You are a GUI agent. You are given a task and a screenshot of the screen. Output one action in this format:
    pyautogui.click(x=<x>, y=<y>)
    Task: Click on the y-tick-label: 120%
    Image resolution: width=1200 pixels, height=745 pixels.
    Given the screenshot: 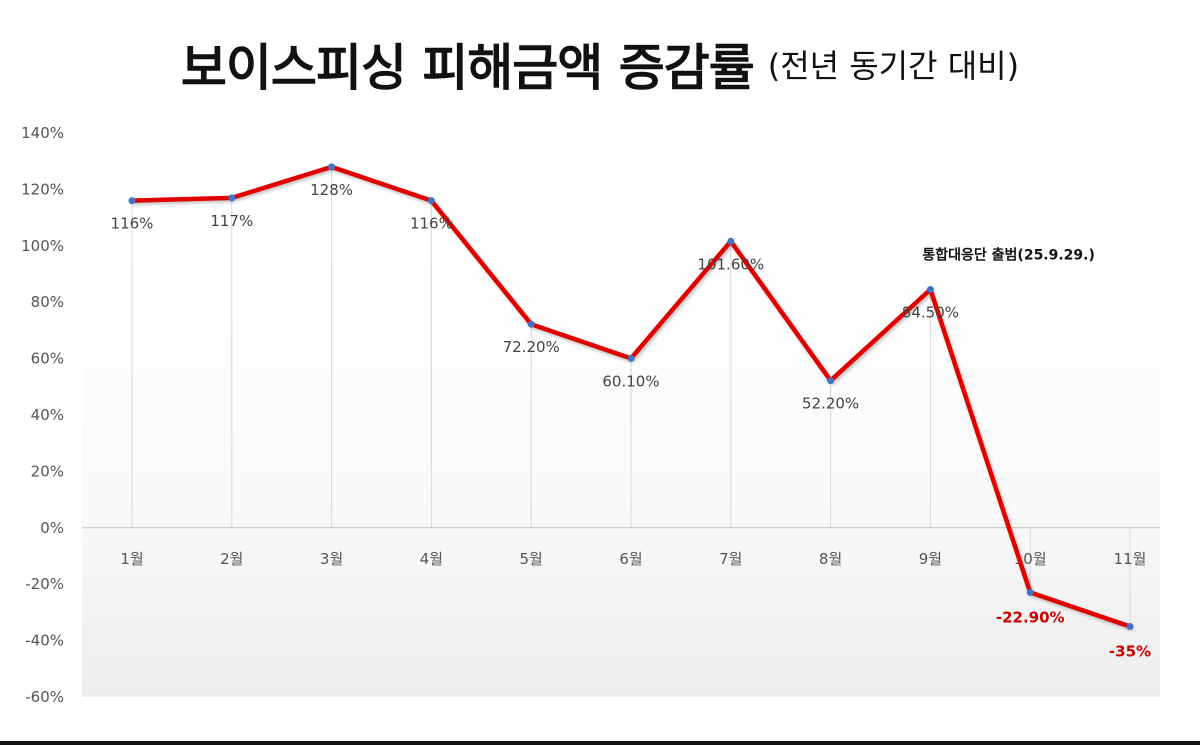 What is the action you would take?
    pyautogui.click(x=42, y=189)
    